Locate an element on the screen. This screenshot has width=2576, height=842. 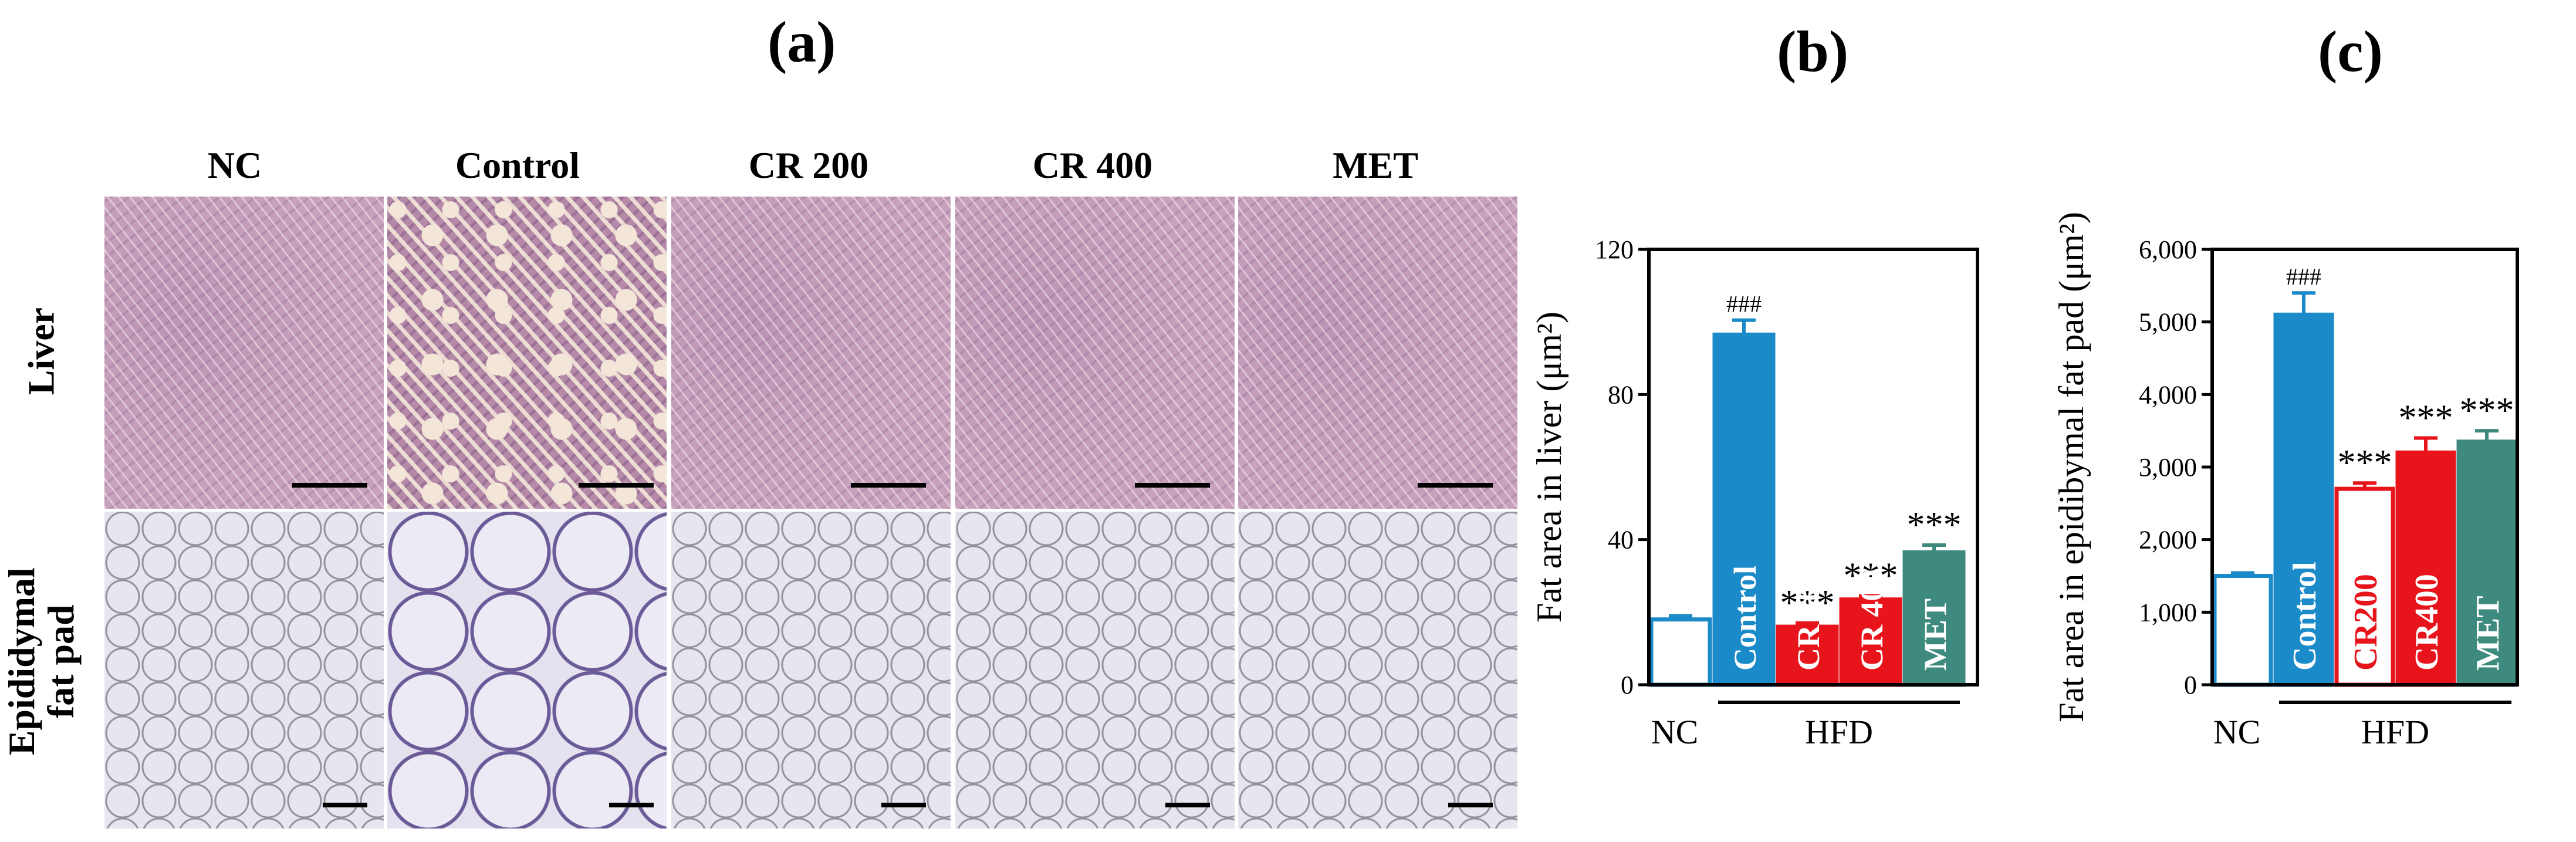
row-label-epididymal-fat-pad: Epididymal fat pad is located at coordinates (41, 661).